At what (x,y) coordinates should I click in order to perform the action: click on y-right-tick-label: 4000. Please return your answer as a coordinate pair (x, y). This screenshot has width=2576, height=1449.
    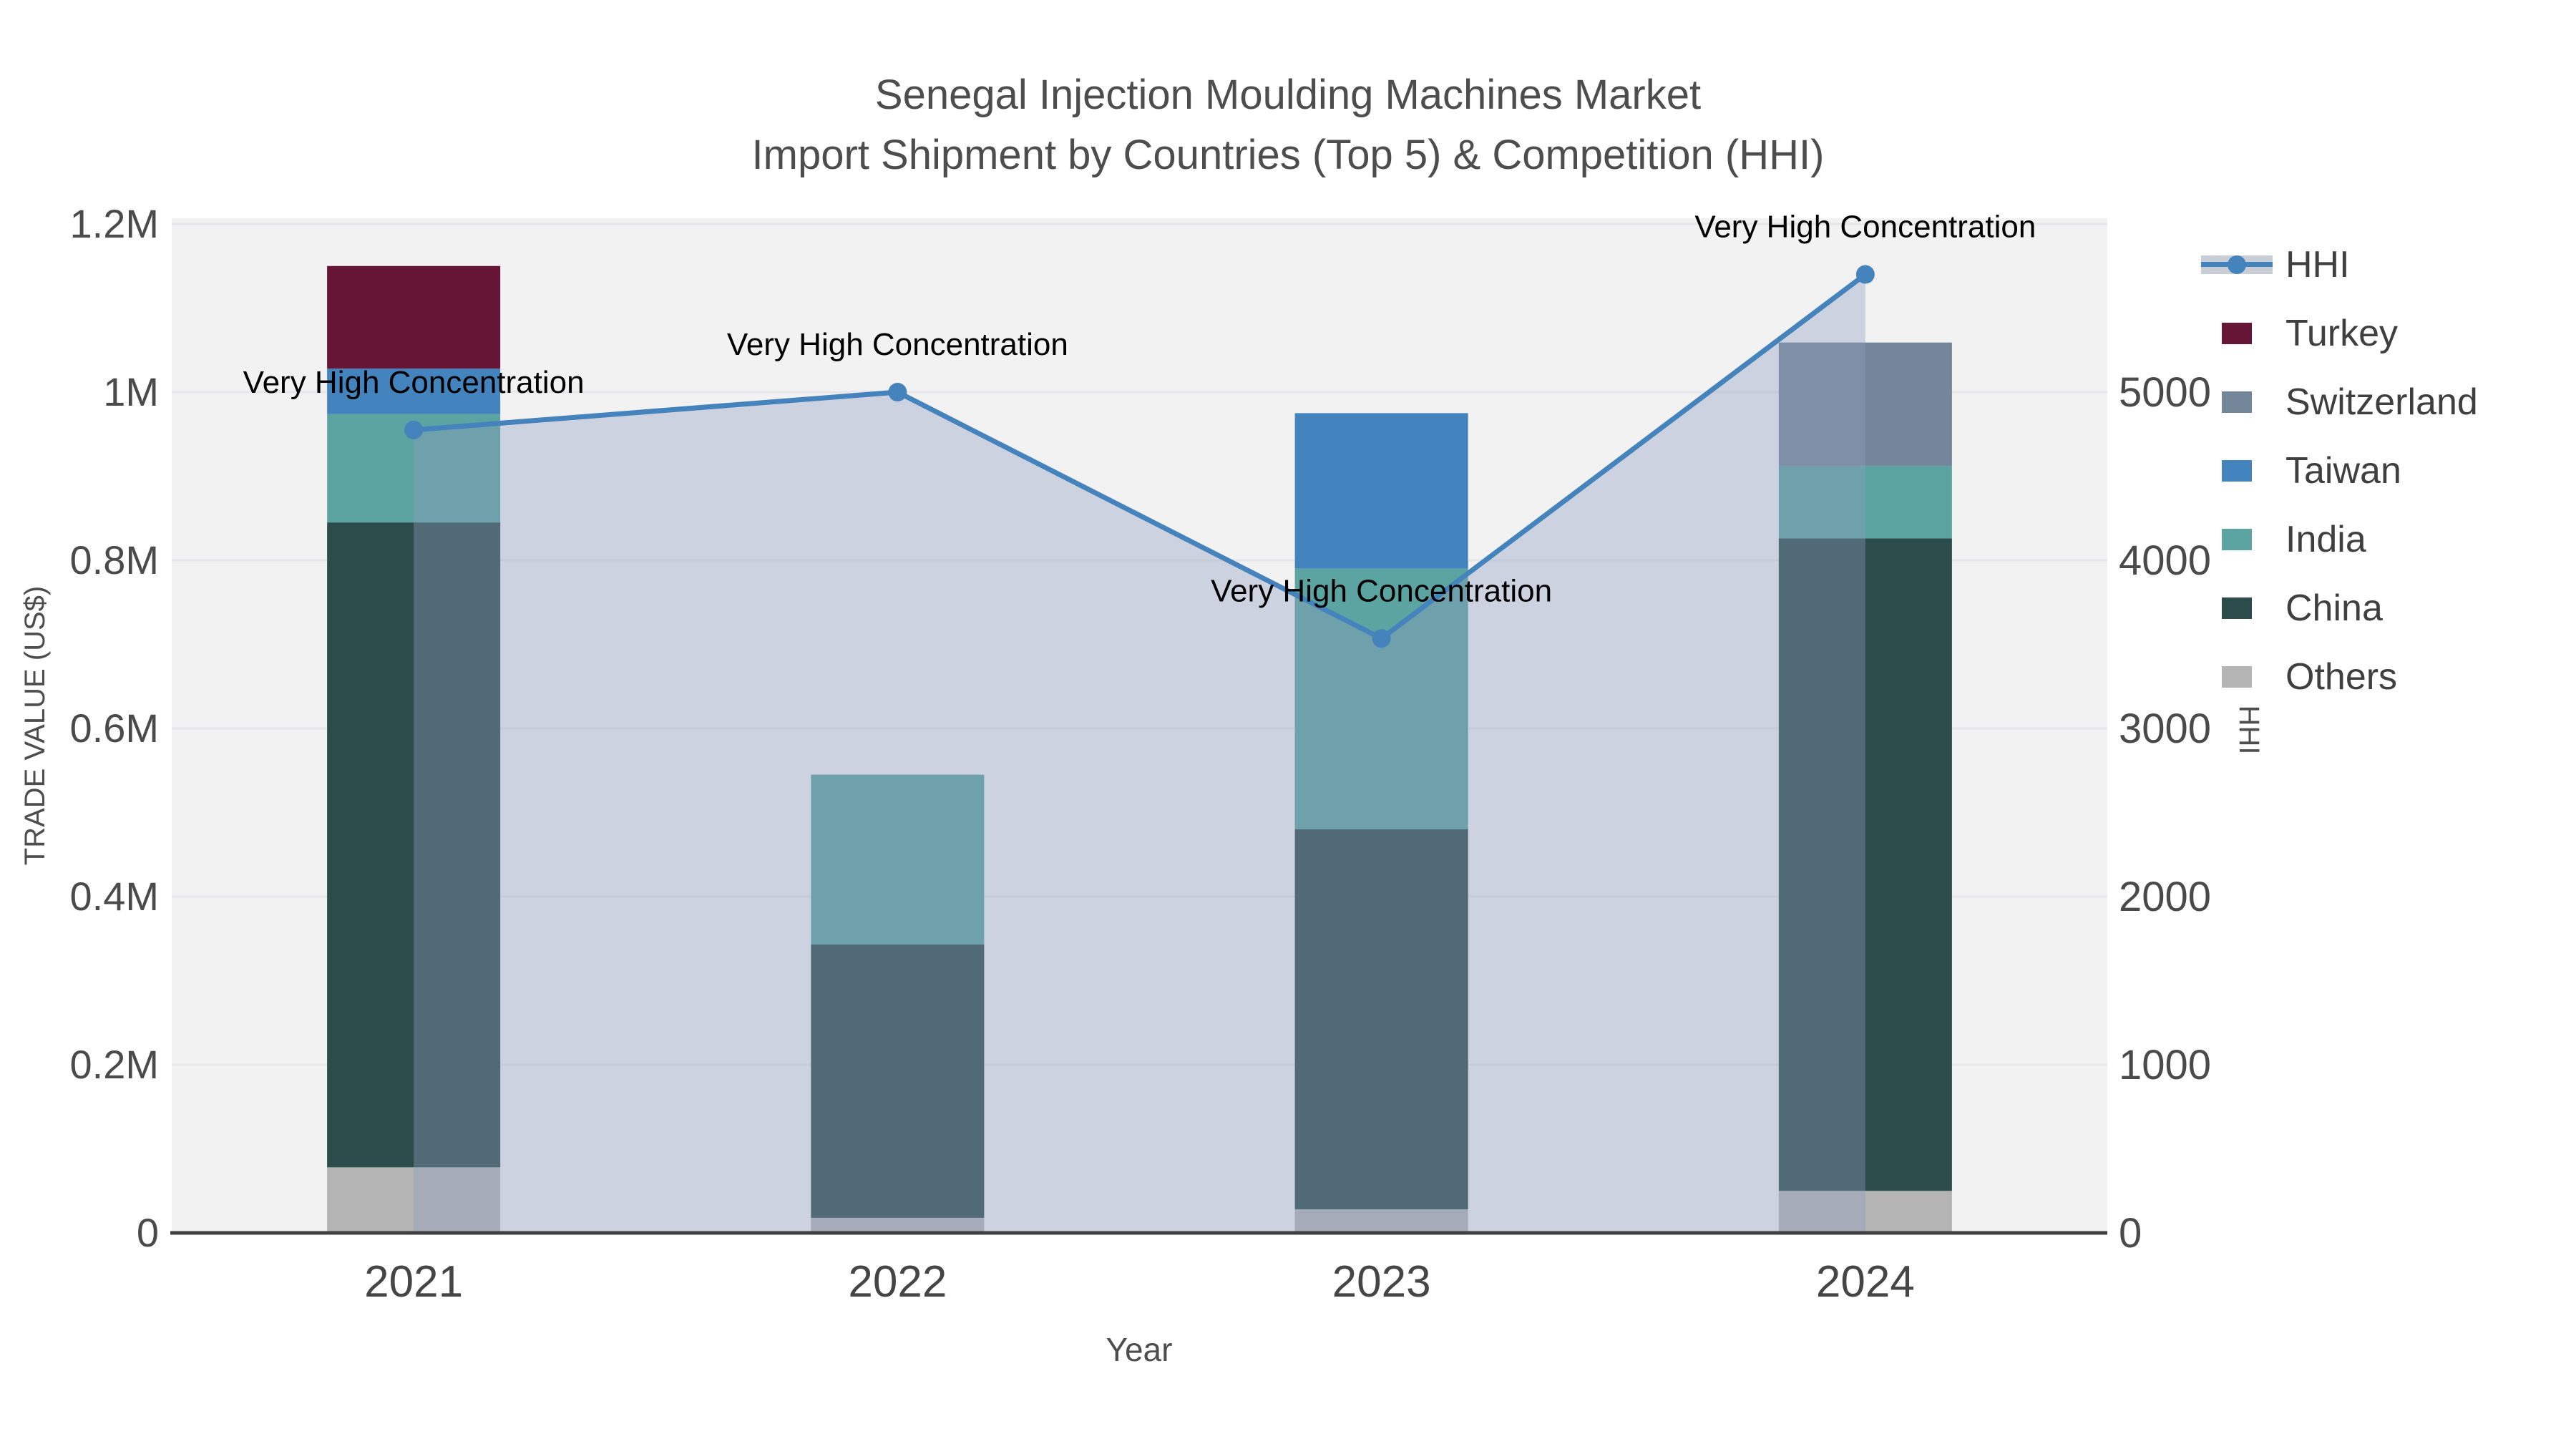
    Looking at the image, I should click on (2165, 560).